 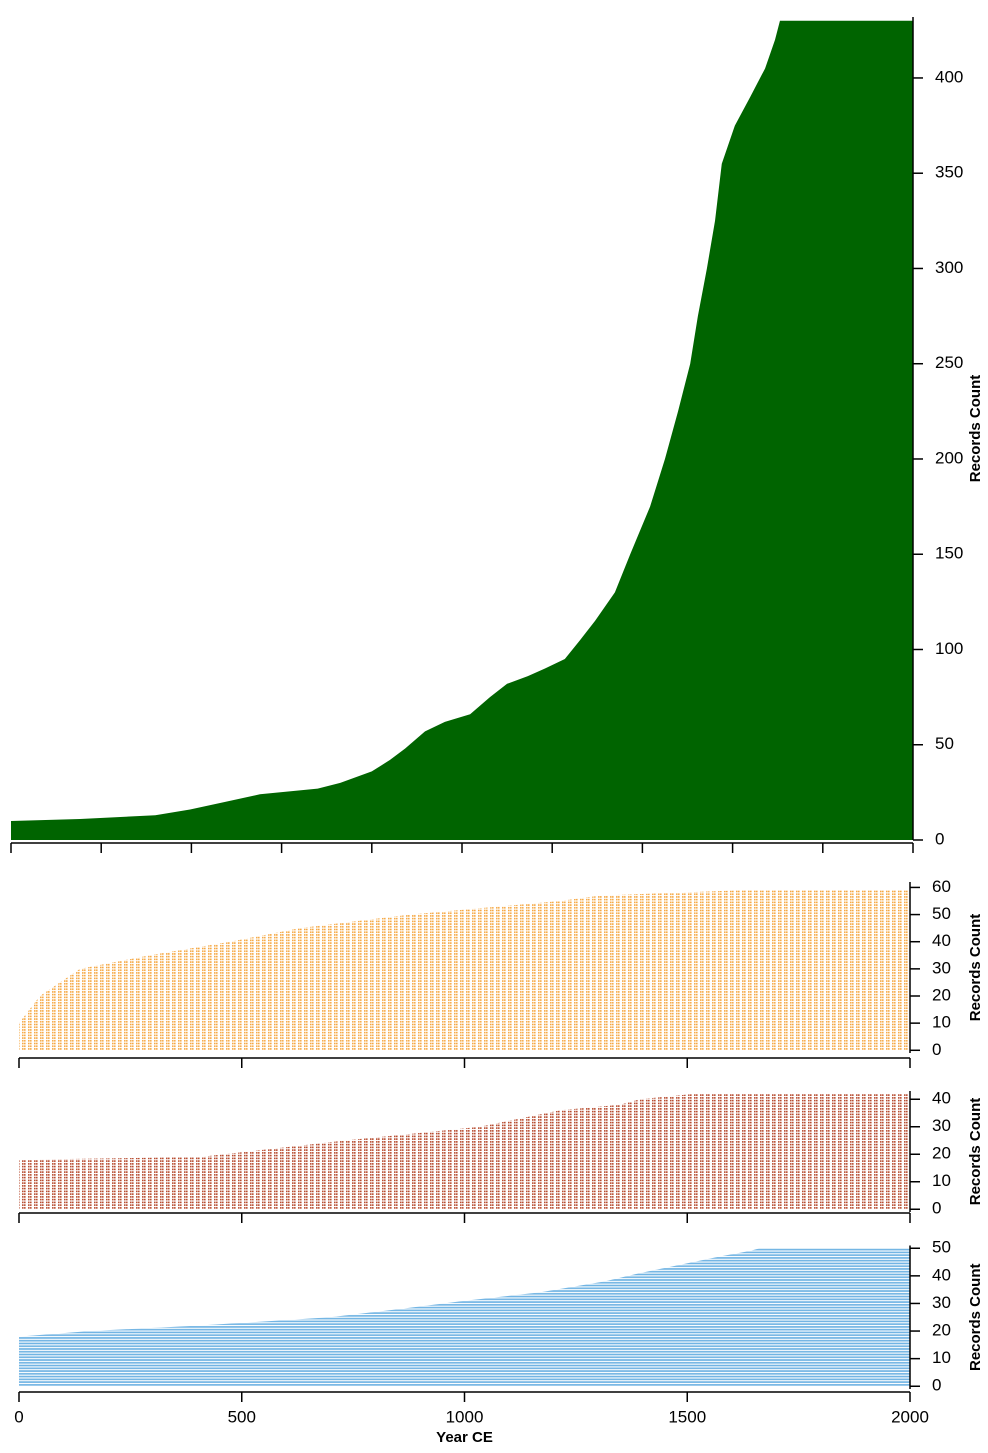 I want to click on y-tick-label: 200, so click(x=949, y=457).